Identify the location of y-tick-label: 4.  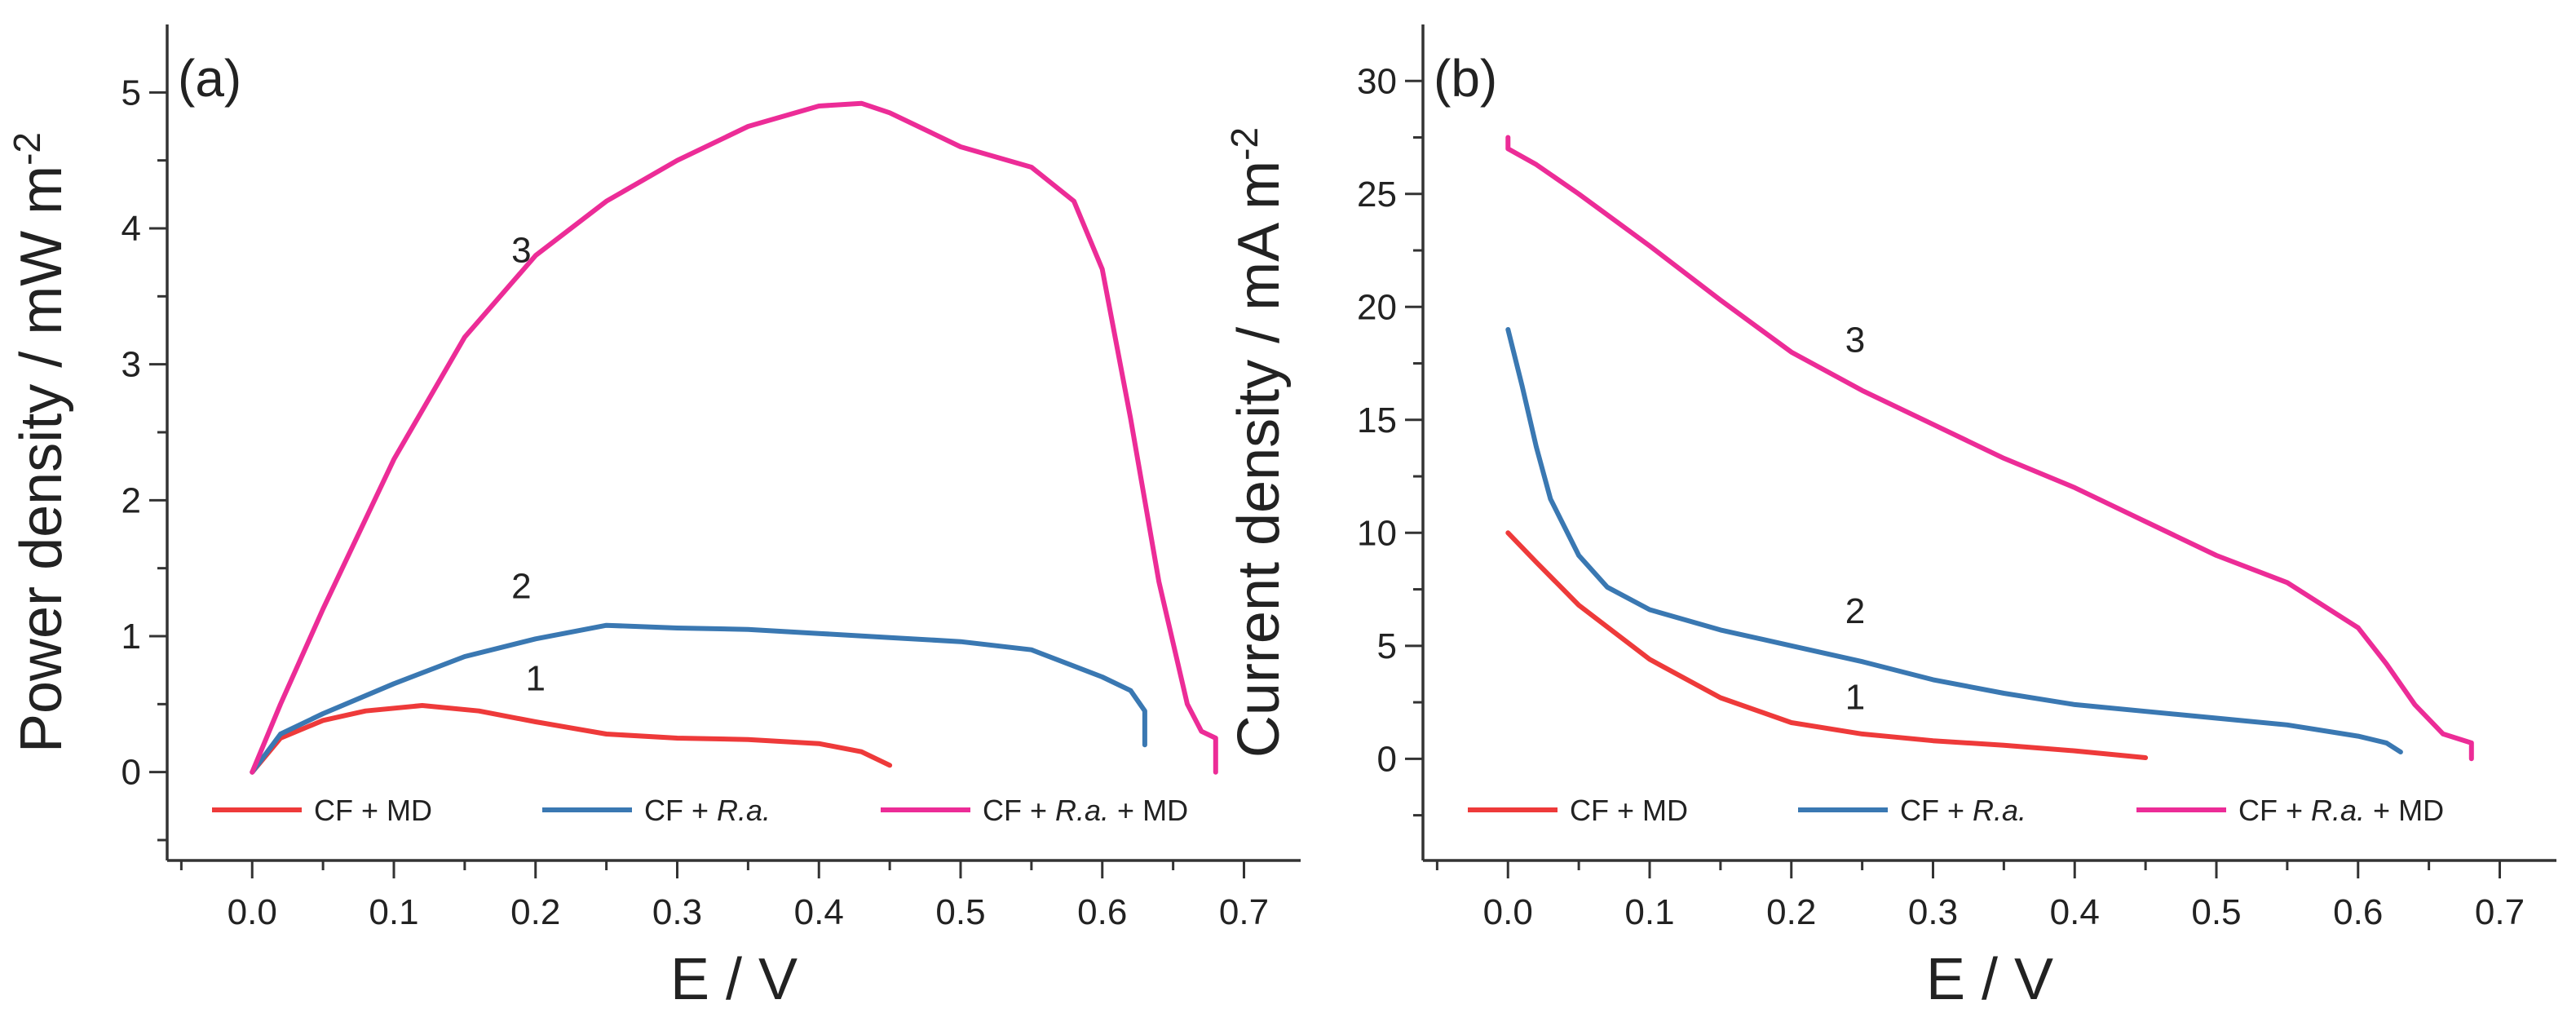
(131, 229).